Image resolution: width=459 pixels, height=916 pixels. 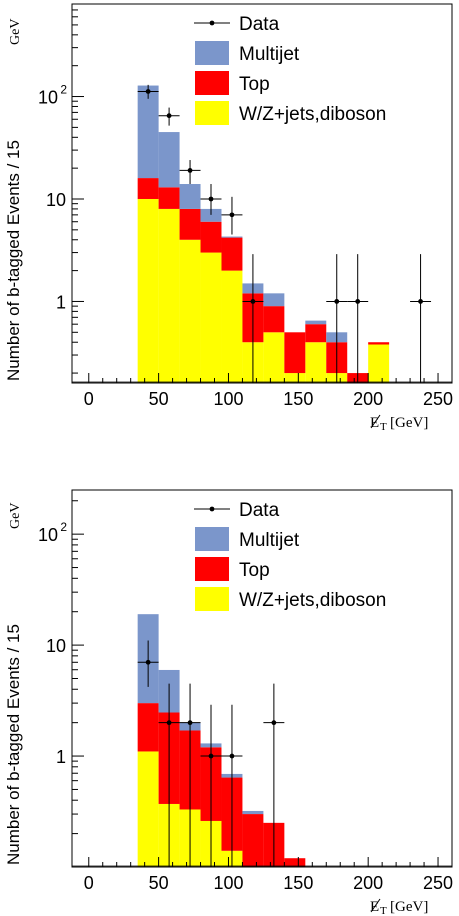 I want to click on legend-label: W/Z+jets,diboson, so click(x=312, y=114).